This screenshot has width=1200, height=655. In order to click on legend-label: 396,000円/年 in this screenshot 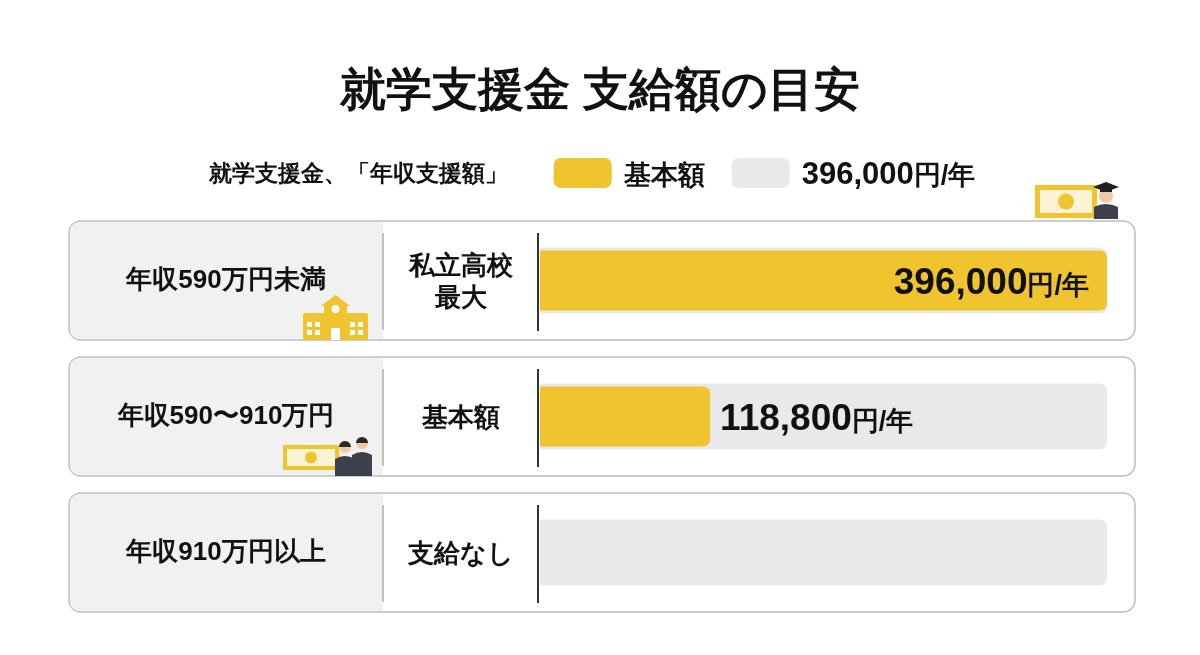, I will do `click(888, 174)`.